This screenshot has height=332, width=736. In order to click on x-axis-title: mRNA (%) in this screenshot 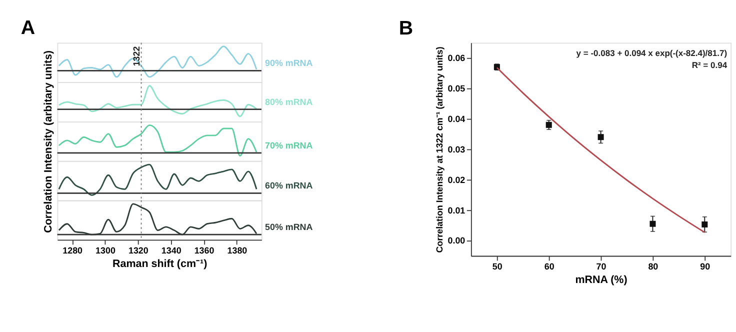, I will do `click(601, 280)`.